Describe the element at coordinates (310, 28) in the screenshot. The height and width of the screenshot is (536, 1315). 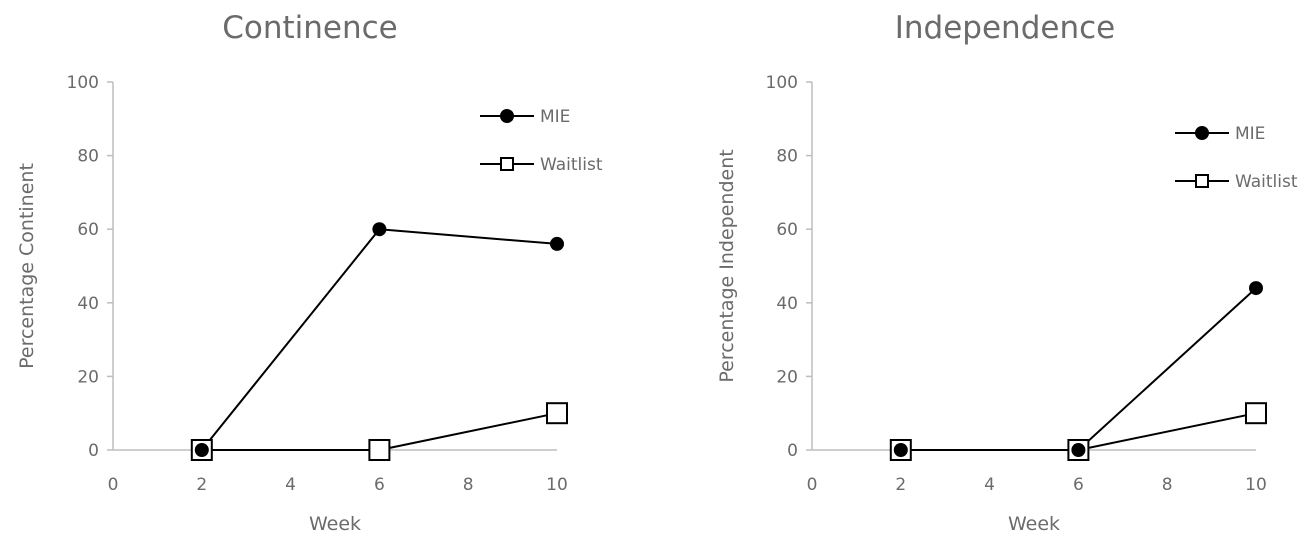
I see `chart-title: Continence` at that location.